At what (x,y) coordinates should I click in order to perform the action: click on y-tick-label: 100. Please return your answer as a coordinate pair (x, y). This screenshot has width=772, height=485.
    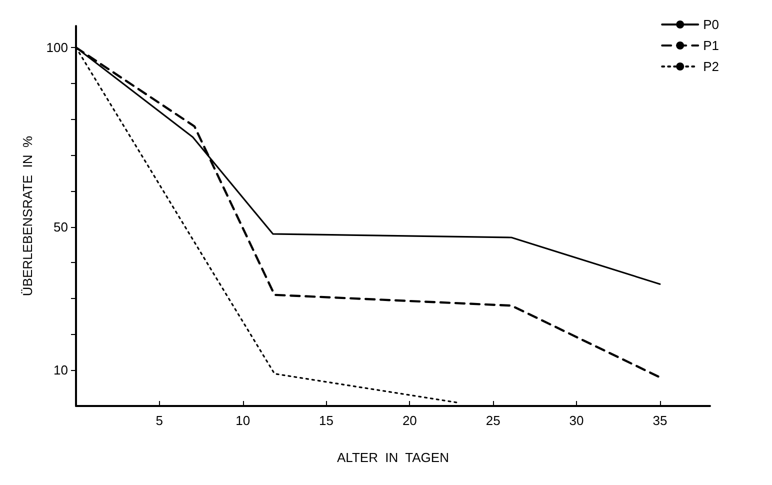
    Looking at the image, I should click on (57, 48).